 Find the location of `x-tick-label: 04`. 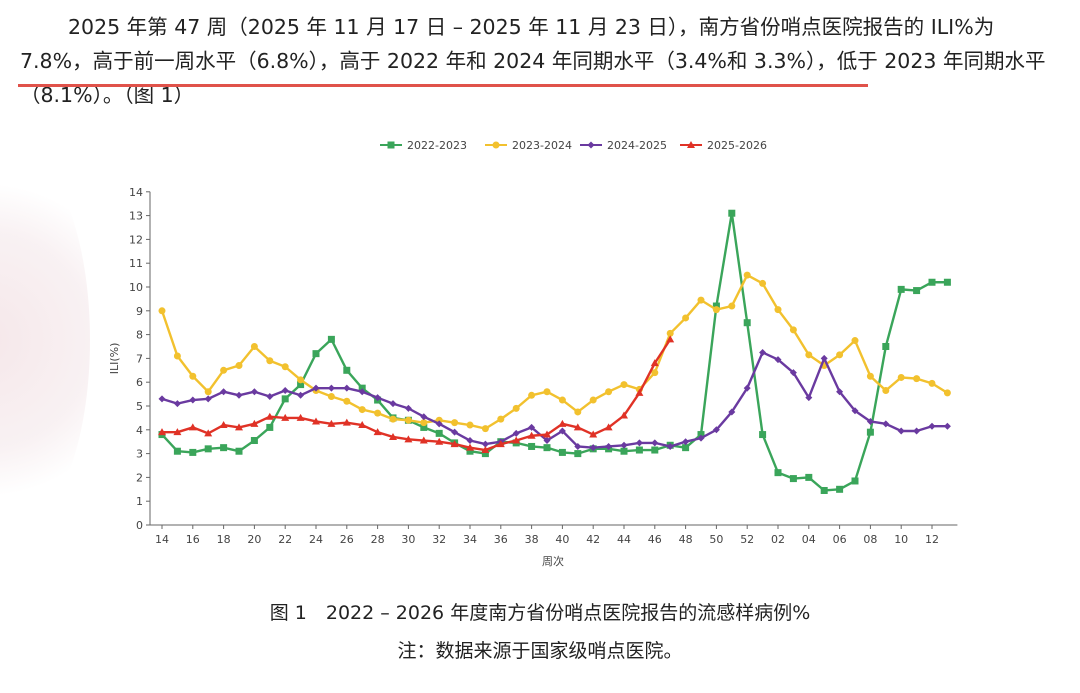

x-tick-label: 04 is located at coordinates (809, 539).